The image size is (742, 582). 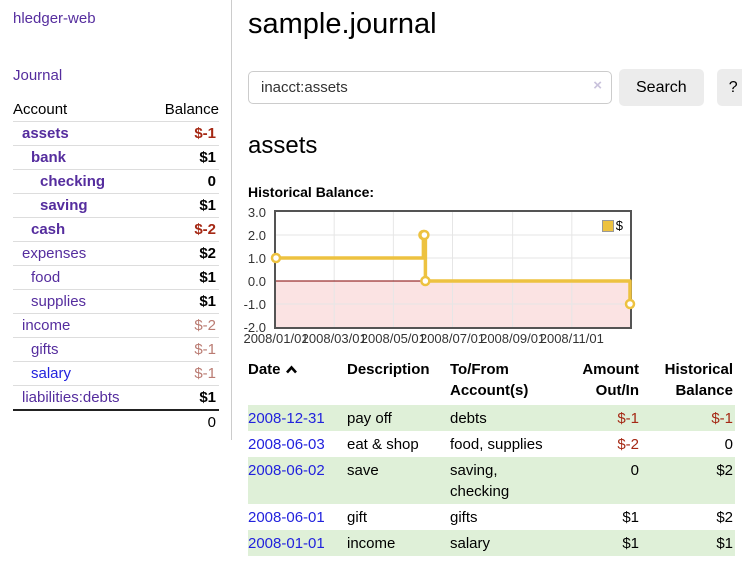 What do you see at coordinates (71, 397) in the screenshot?
I see `sidebar-account-liabilities-debts: liabilities:debts` at bounding box center [71, 397].